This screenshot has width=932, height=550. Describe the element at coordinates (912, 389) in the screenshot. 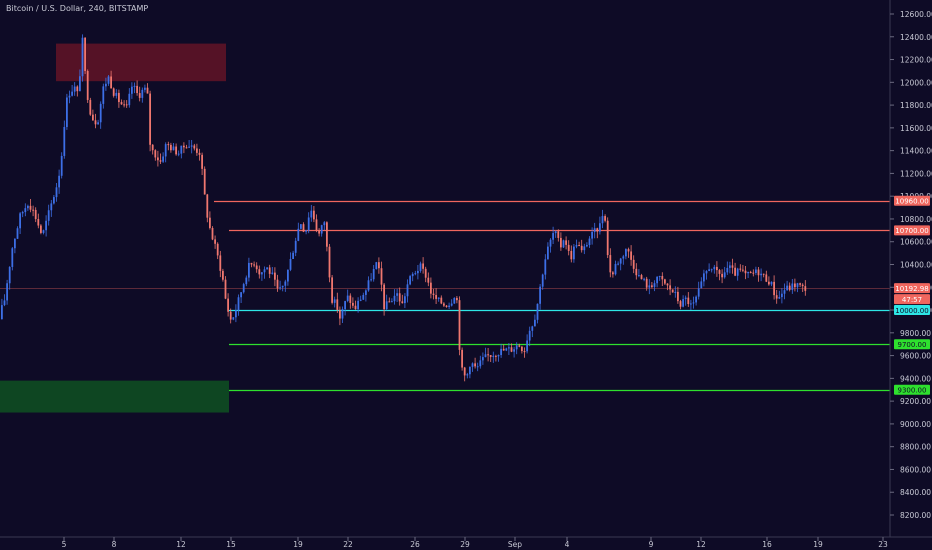

I see `level-tag-9300.00: 9300.00` at that location.